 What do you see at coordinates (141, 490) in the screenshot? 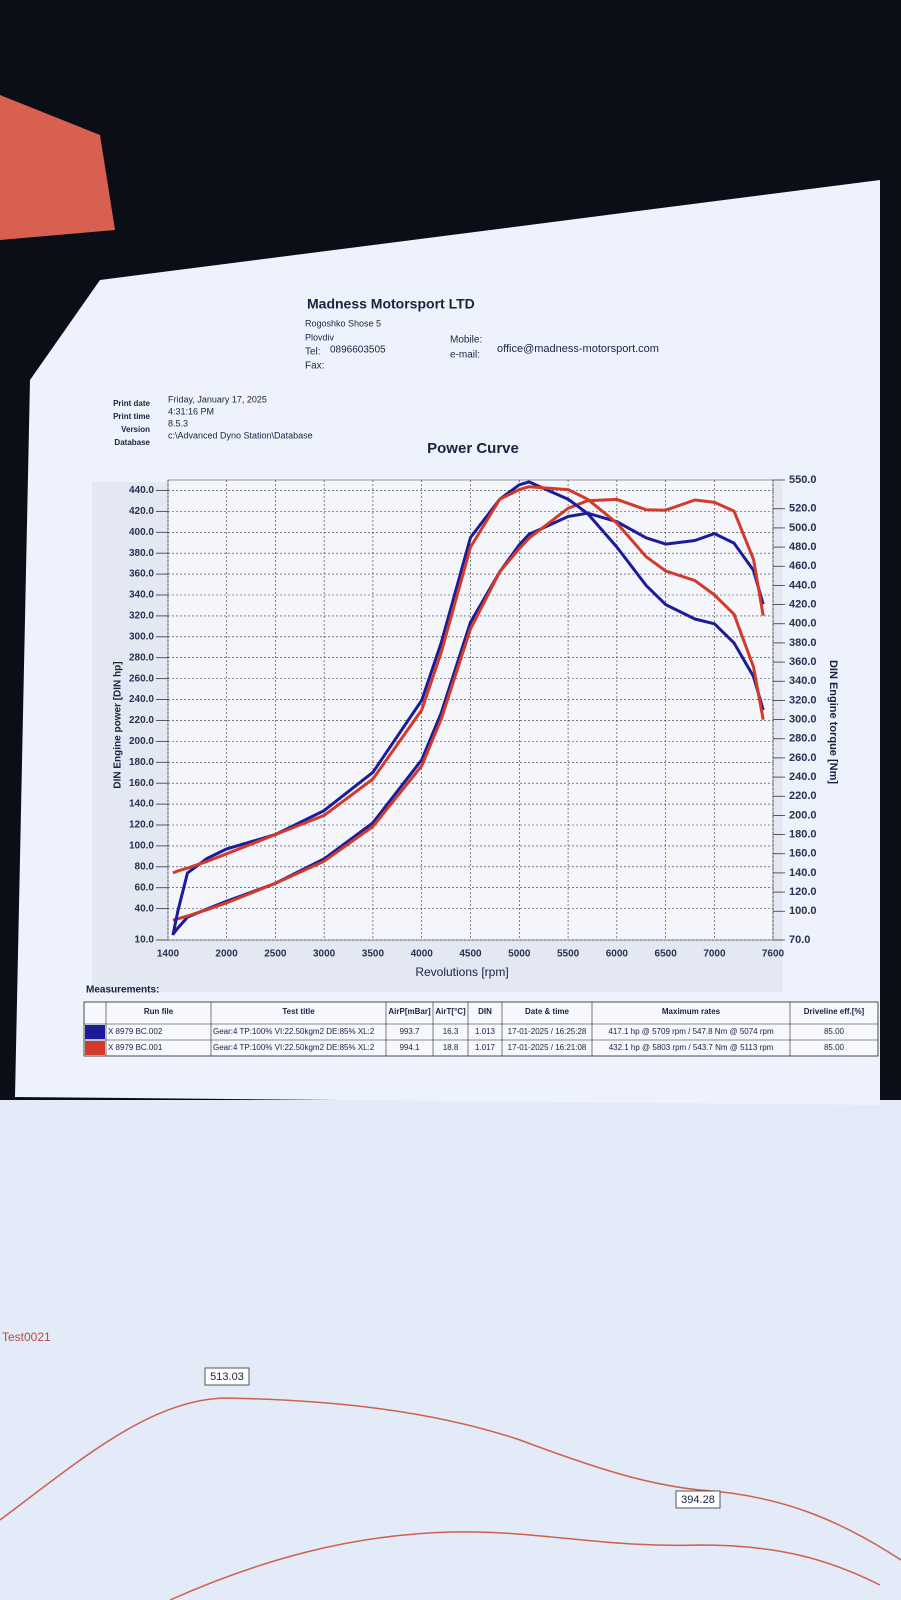
I see `y-tick-label: 440.0` at bounding box center [141, 490].